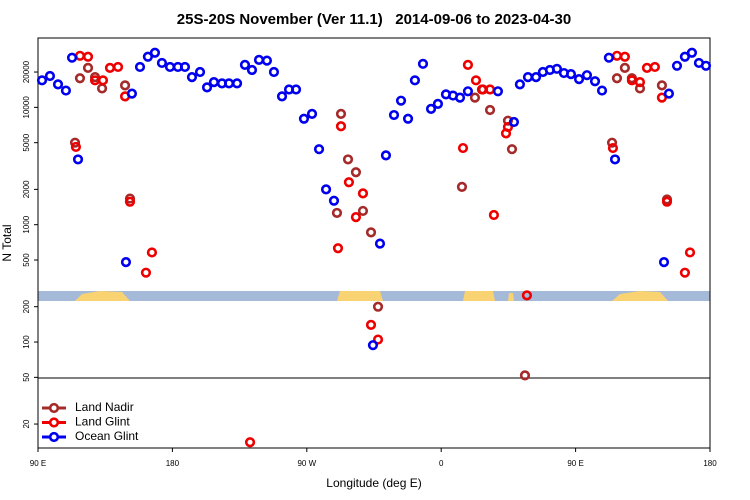  Describe the element at coordinates (104, 407) in the screenshot. I see `legend-label: Land Nadir` at that location.